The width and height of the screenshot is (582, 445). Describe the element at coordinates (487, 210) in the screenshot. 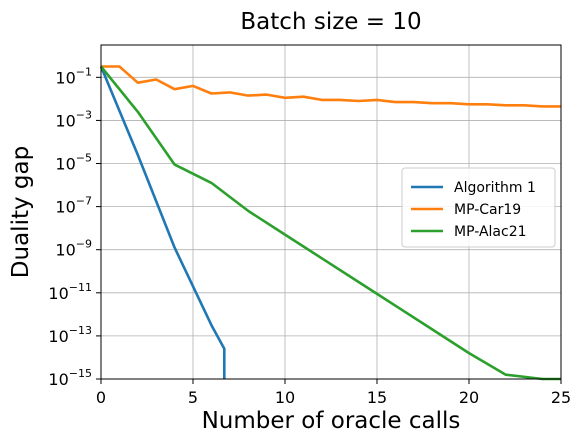

I see `legend-label-mp-car19: MP-Car19` at that location.